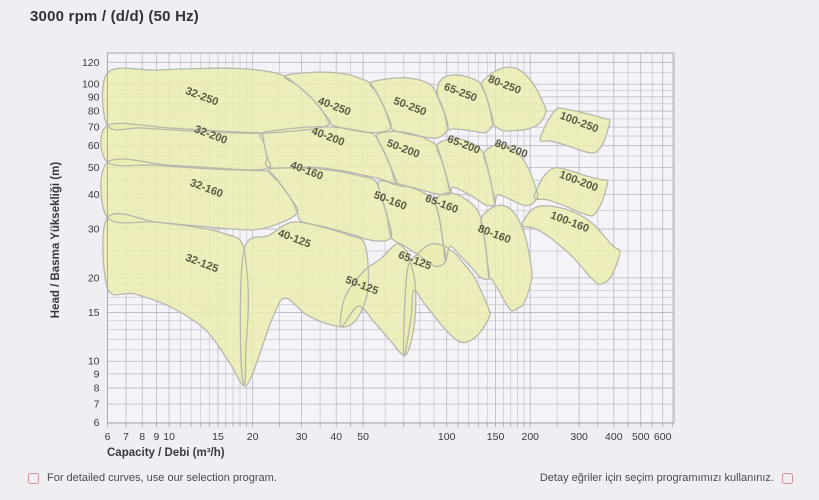  What do you see at coordinates (663, 437) in the screenshot?
I see `x-tick-label-600: 600` at bounding box center [663, 437].